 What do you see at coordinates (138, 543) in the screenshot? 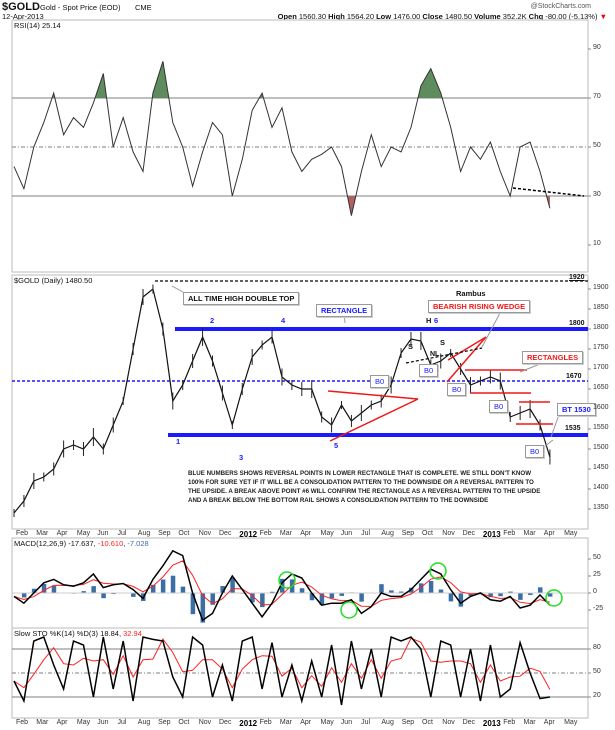
I see `macd-hist-value: -7.028` at bounding box center [138, 543].